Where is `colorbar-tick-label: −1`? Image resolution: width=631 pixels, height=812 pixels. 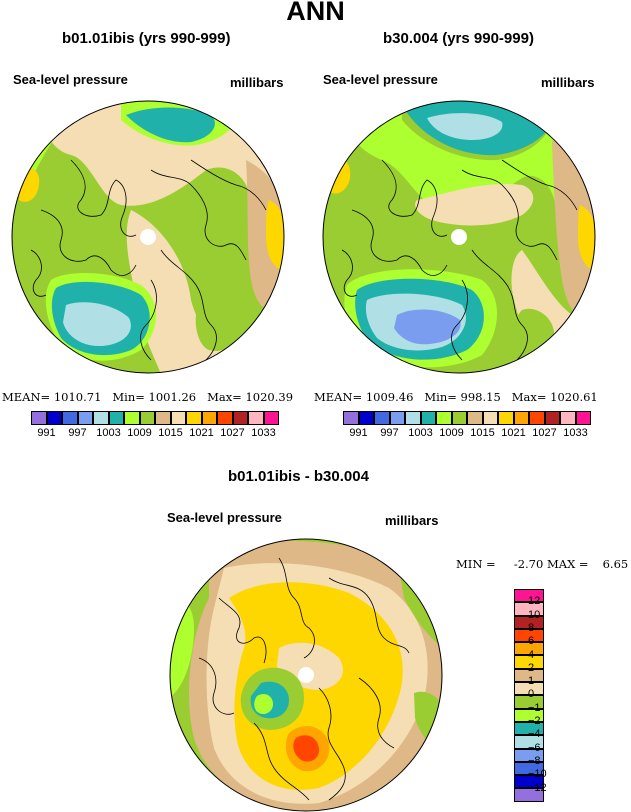
colorbar-tick-label: −1 is located at coordinates (534, 707).